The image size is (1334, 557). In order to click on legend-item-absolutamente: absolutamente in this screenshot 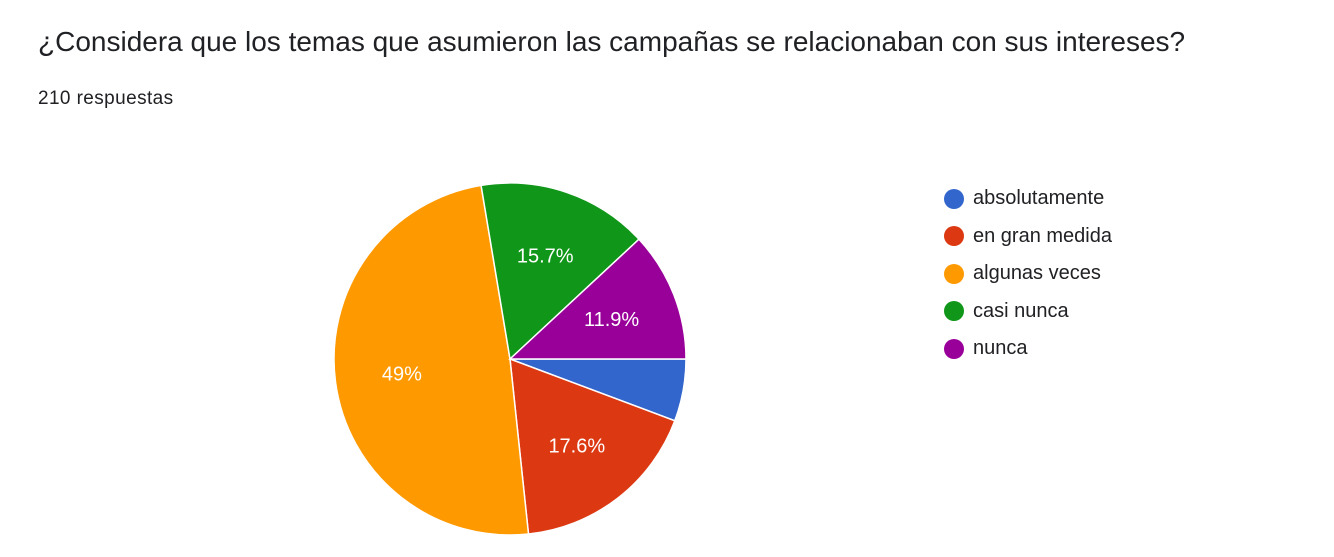, I will do `click(1028, 199)`.